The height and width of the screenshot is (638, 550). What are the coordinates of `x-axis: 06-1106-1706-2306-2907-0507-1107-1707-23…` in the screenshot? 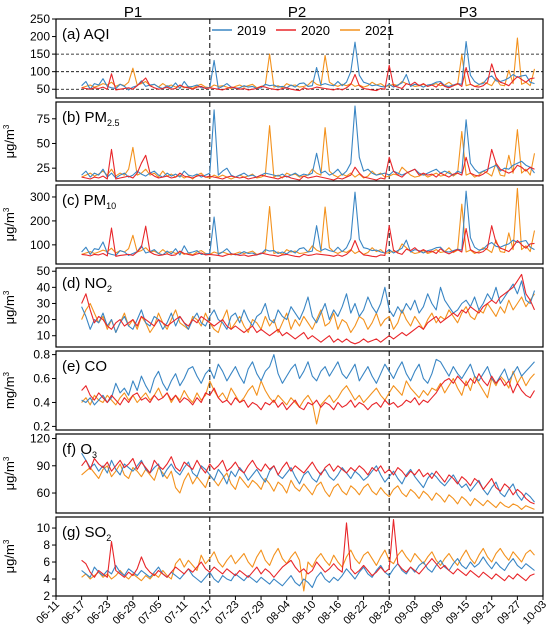 It's located at (291, 611).